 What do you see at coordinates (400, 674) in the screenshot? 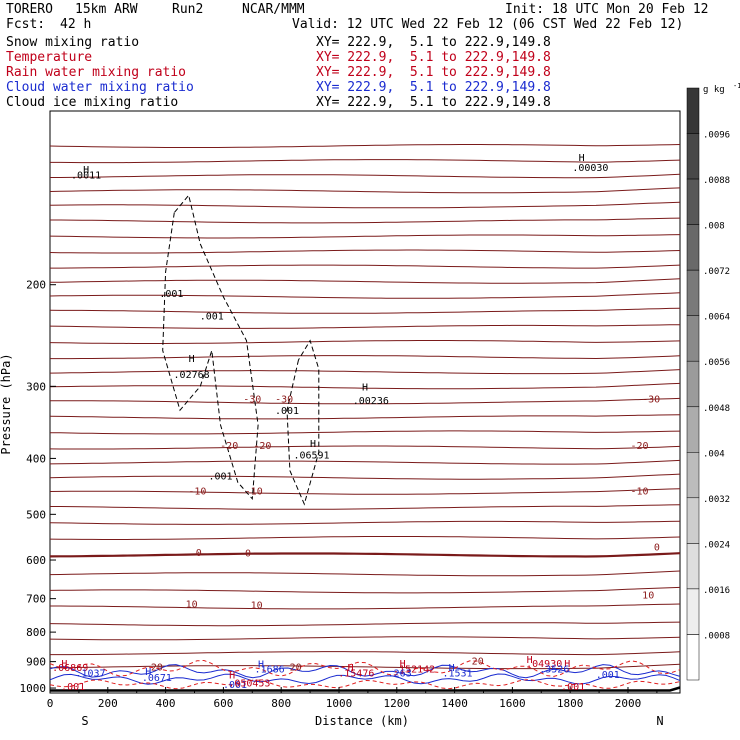
I see `contour-annotation: .263` at bounding box center [400, 674].